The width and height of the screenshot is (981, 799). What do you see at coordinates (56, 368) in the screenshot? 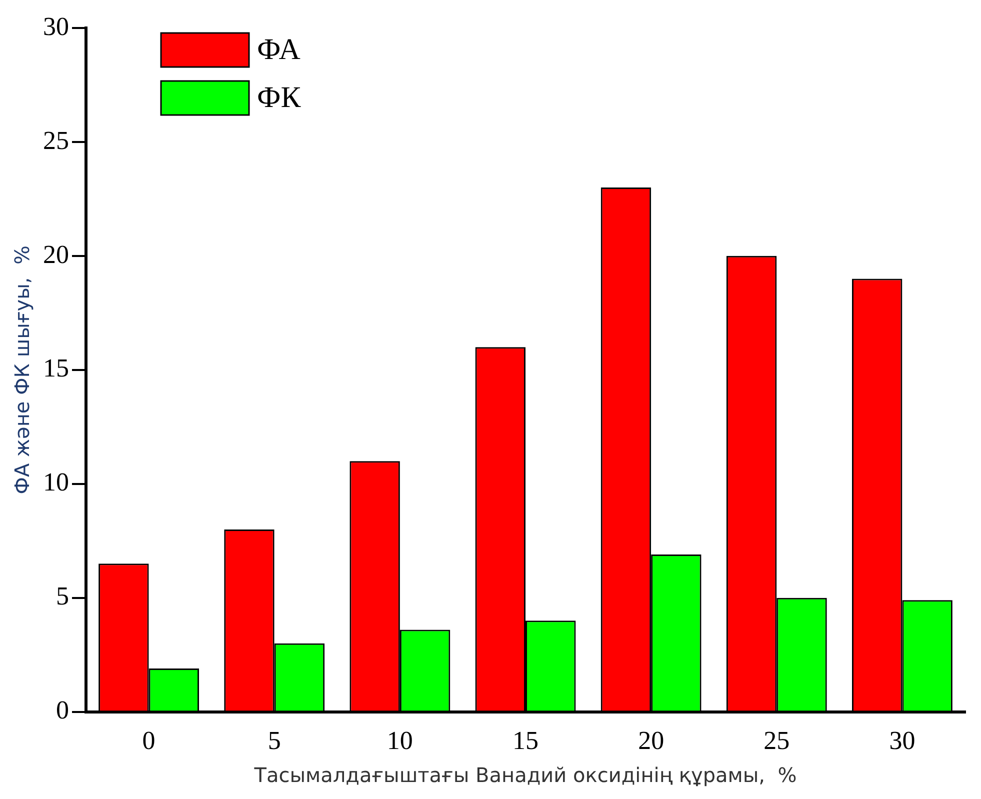
I see `y-tick-label: 15` at bounding box center [56, 368].